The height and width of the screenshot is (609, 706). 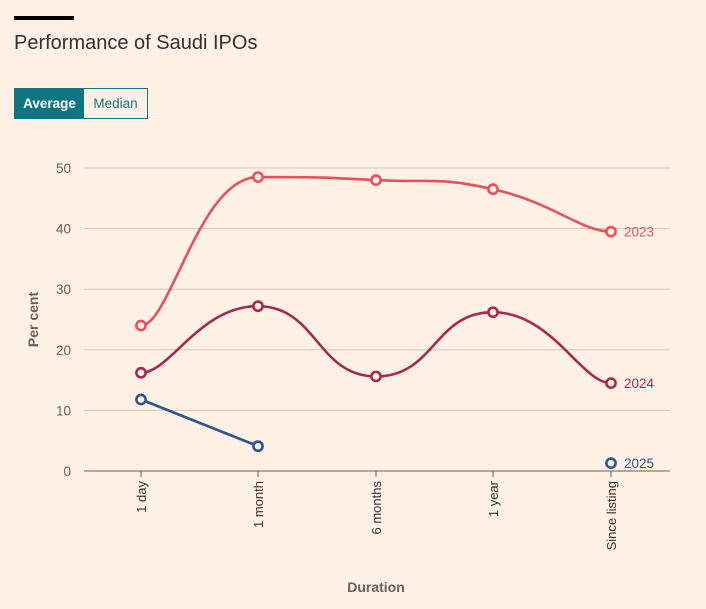 I want to click on y-axis-title: Per cent, so click(x=33, y=320).